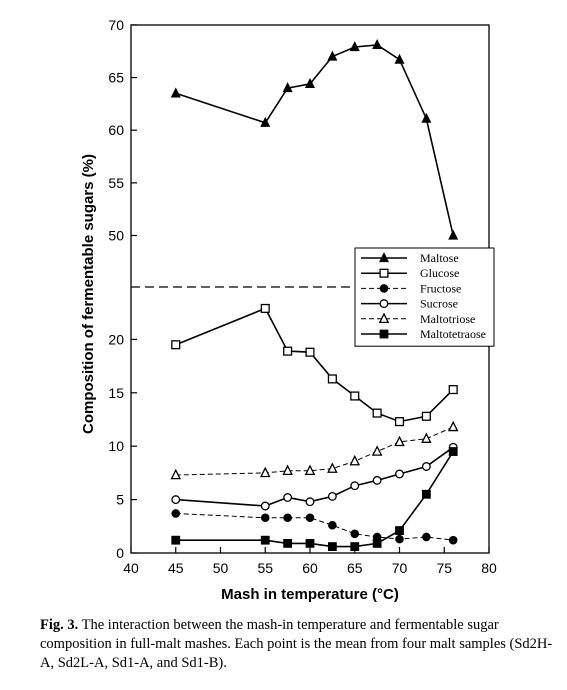 The image size is (567, 690). What do you see at coordinates (400, 568) in the screenshot?
I see `x-tick-label: 70` at bounding box center [400, 568].